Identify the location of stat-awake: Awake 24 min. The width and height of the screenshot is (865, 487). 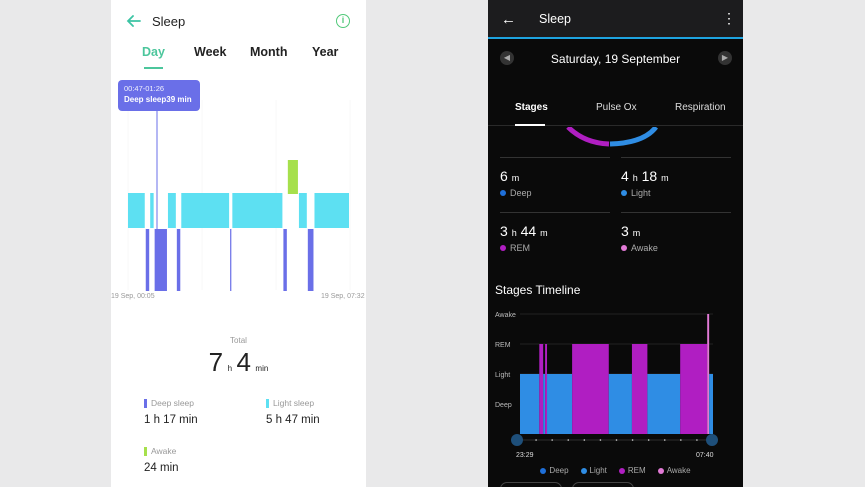
(161, 460).